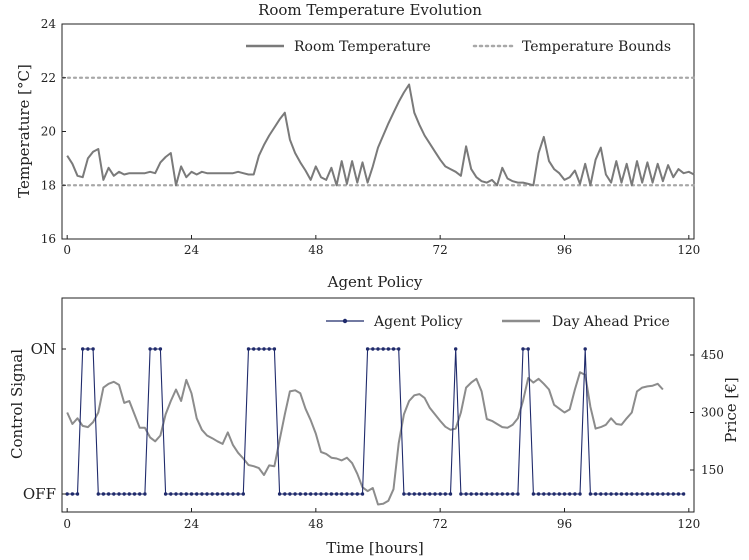  Describe the element at coordinates (375, 548) in the screenshot. I see `x-axis-label: Time [hours]` at that location.